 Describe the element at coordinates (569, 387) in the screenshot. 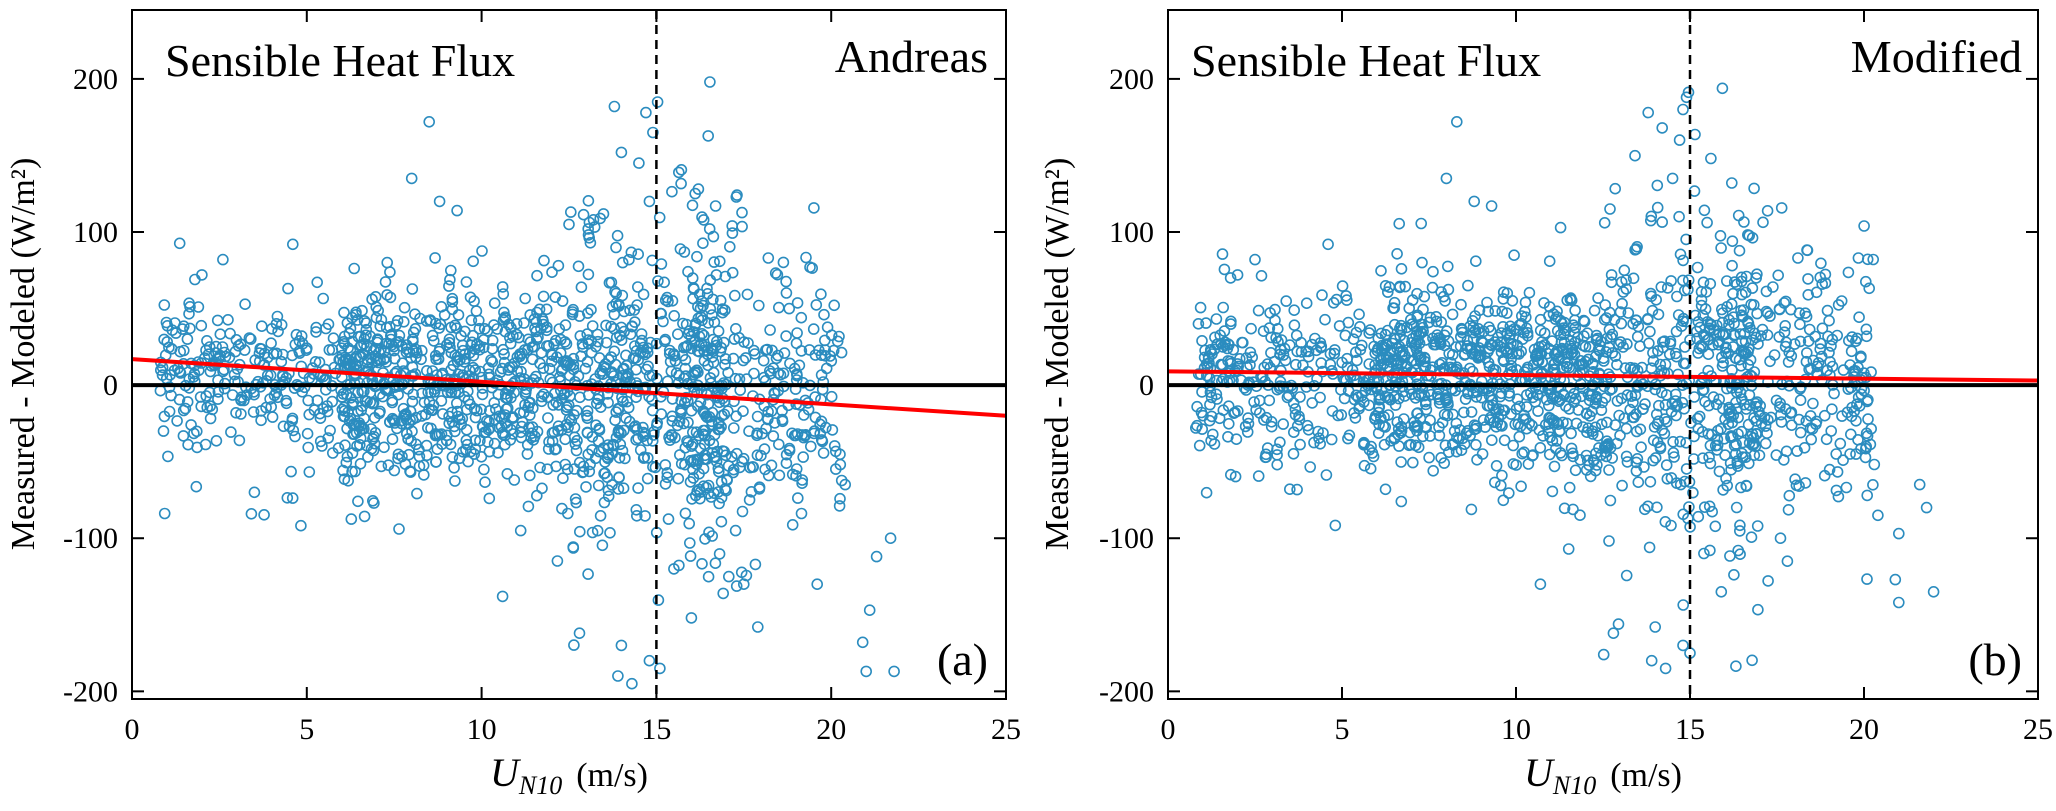

I see `fit-line-a` at that location.